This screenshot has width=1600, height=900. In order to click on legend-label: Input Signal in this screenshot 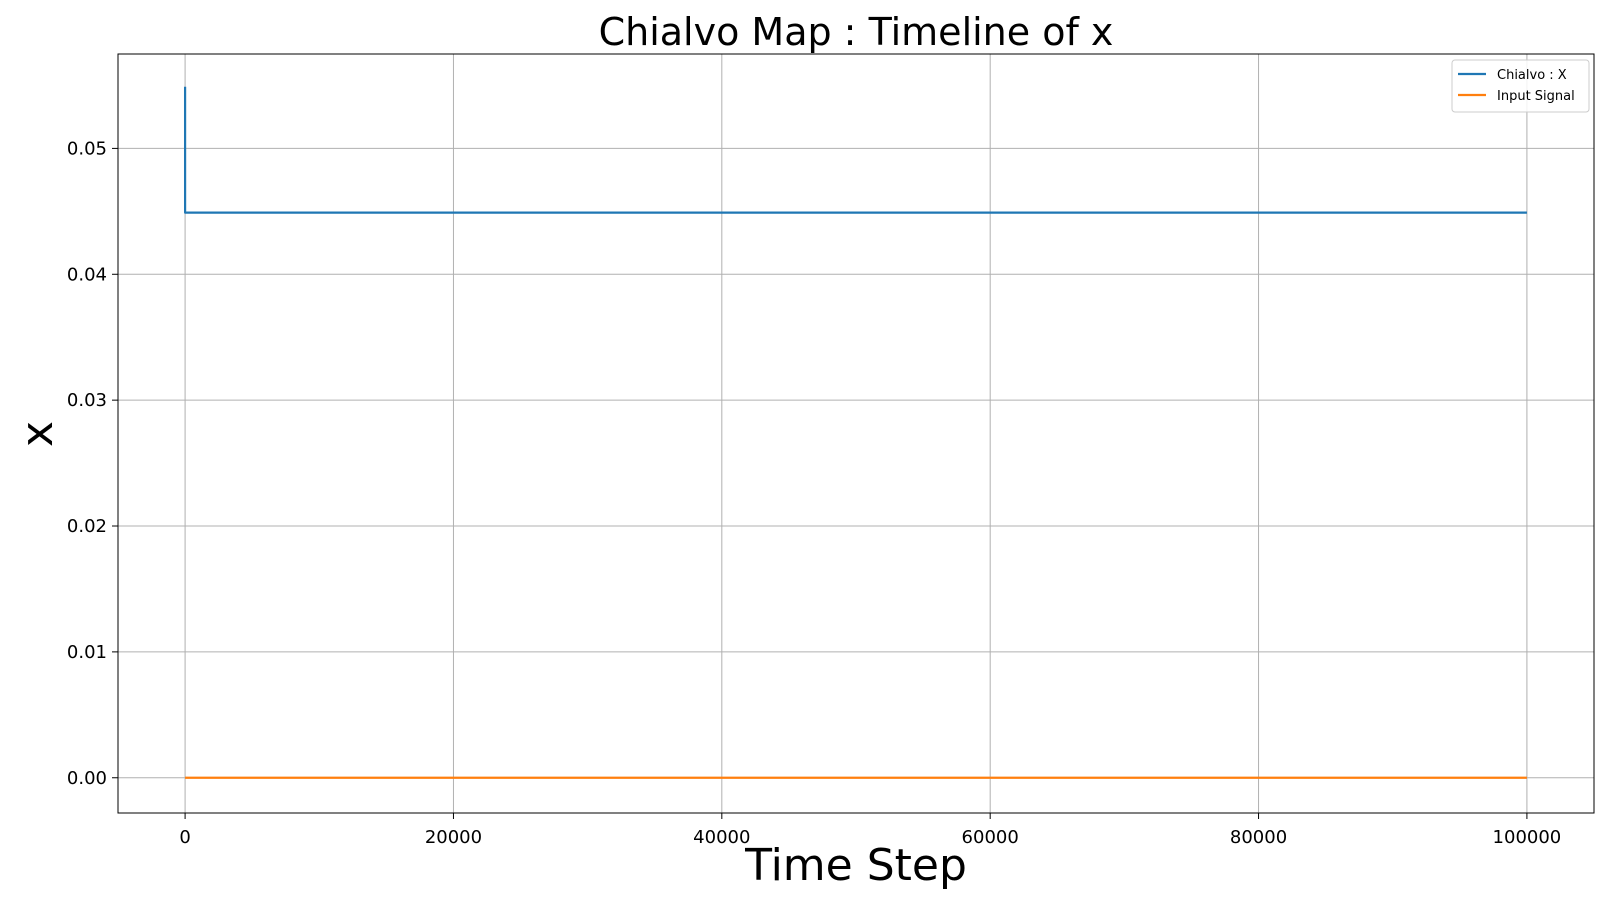, I will do `click(1536, 96)`.